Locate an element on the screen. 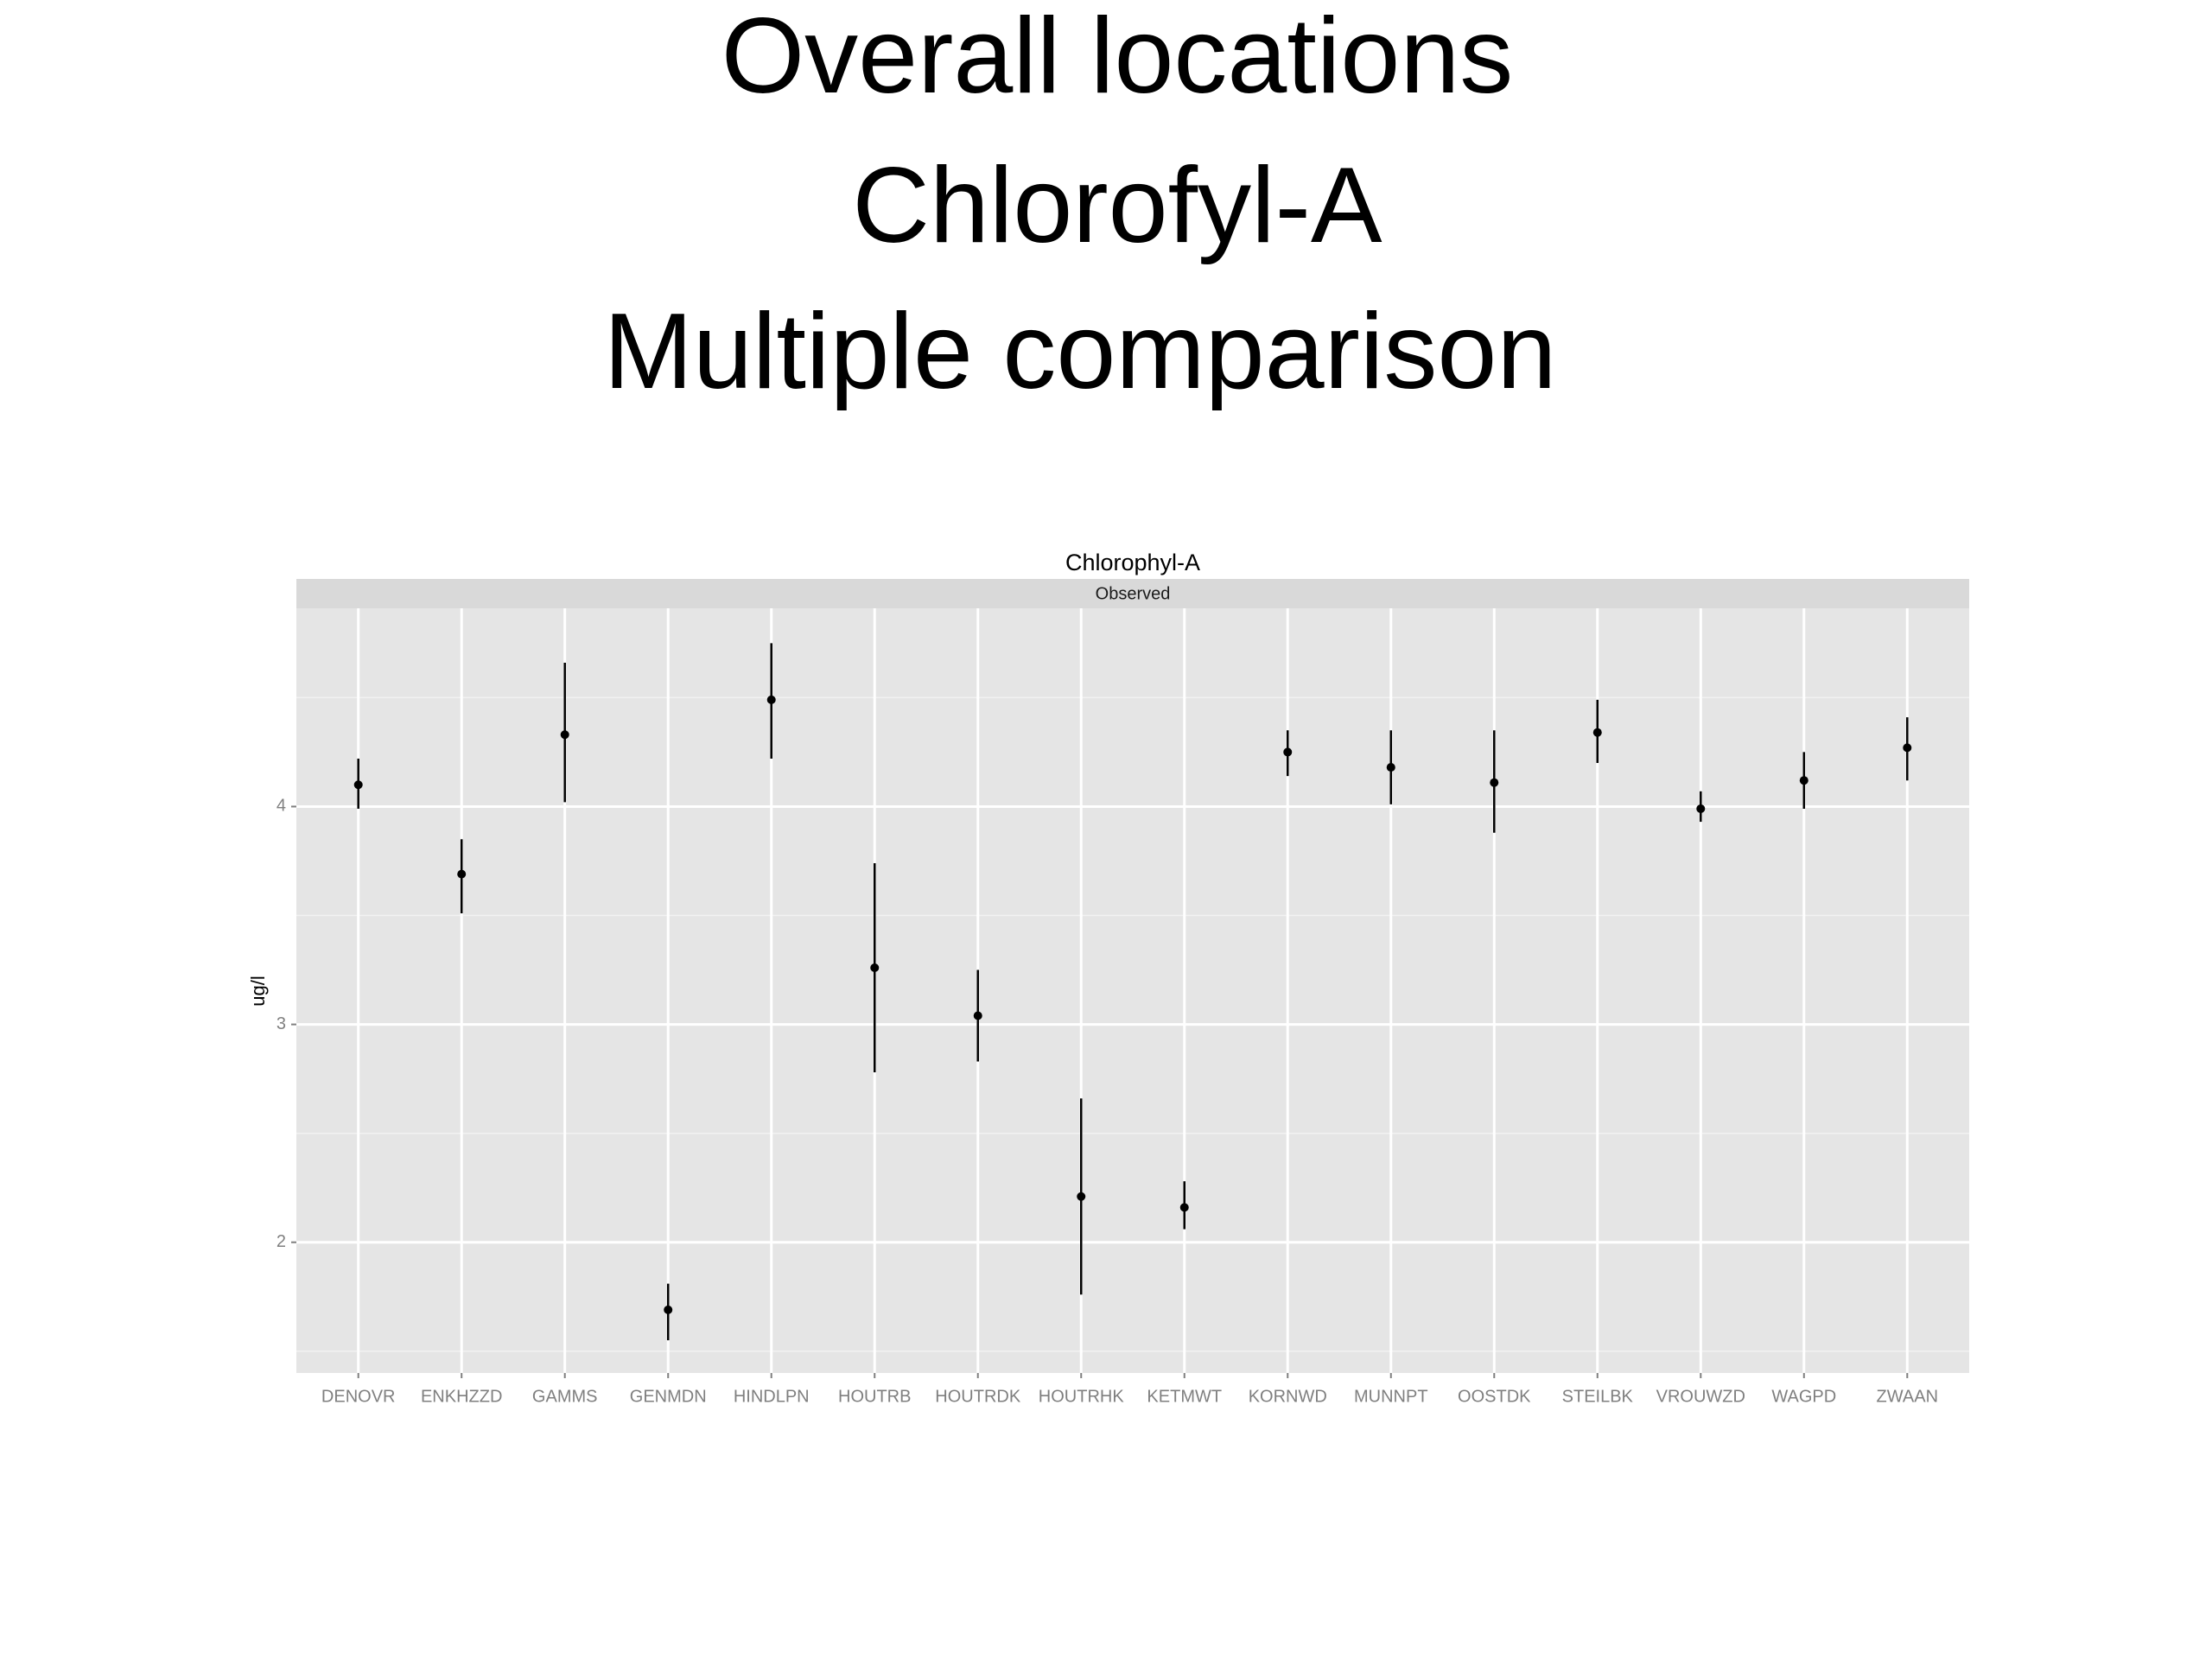 The width and height of the screenshot is (2212, 1659). x-tick-label: GENMDN is located at coordinates (668, 1396).